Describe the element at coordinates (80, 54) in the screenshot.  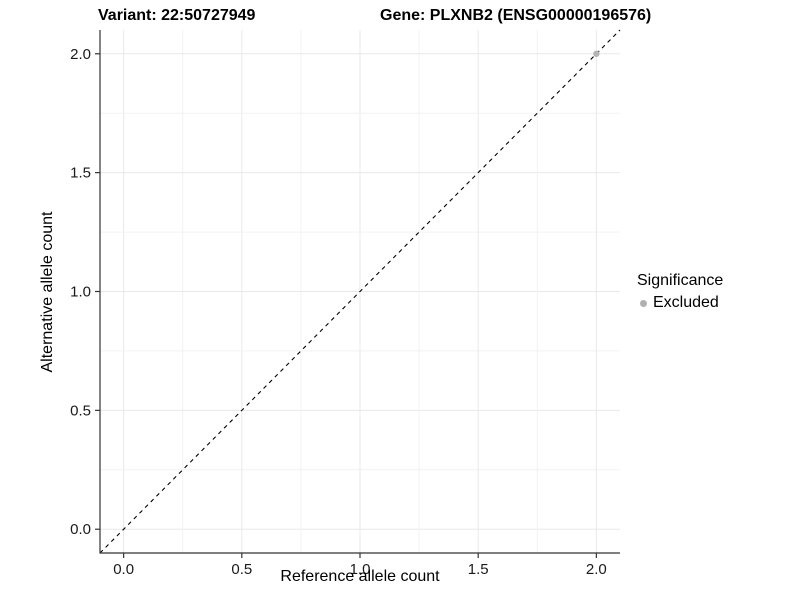
I see `y-tick-label: 2.0` at that location.